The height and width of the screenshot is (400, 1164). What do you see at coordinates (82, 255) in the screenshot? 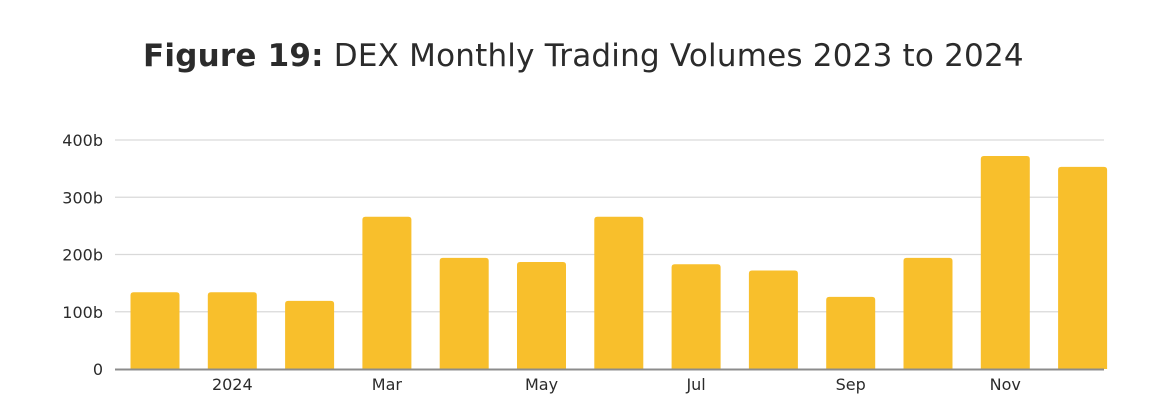
I see `y-tick-label: 200b` at bounding box center [82, 255].